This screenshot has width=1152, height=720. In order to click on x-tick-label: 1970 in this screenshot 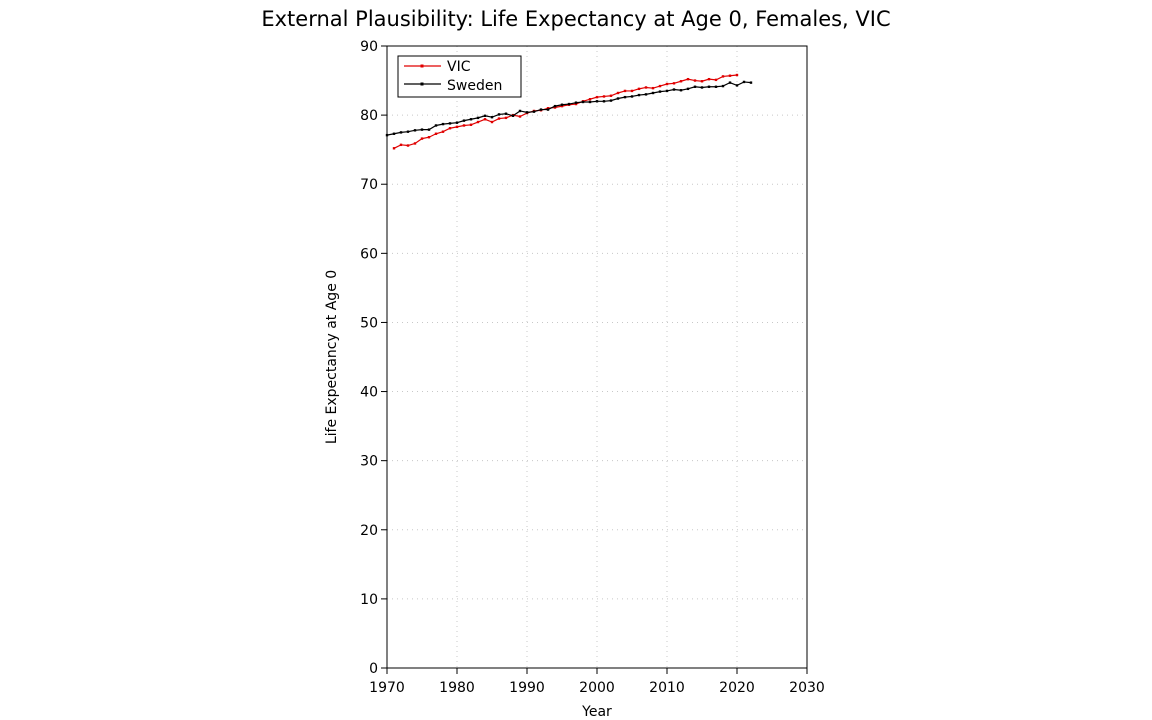, I will do `click(387, 688)`.